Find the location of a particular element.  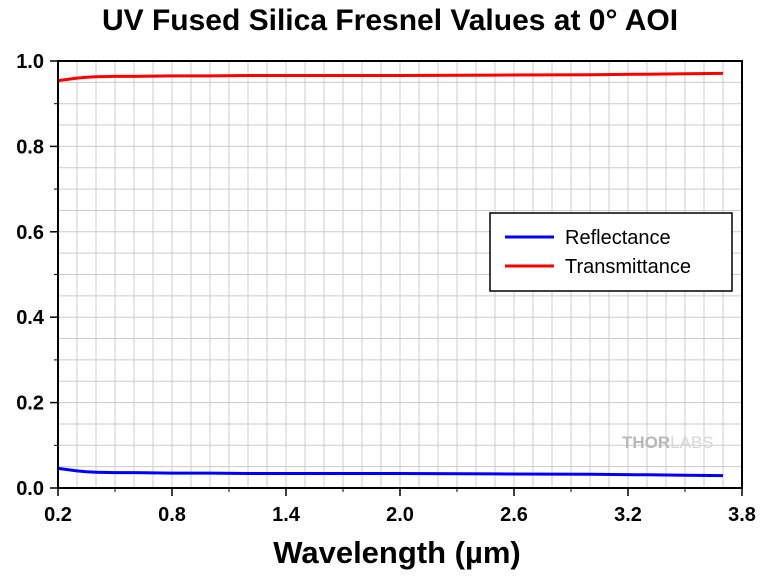

legend-box is located at coordinates (611, 252).